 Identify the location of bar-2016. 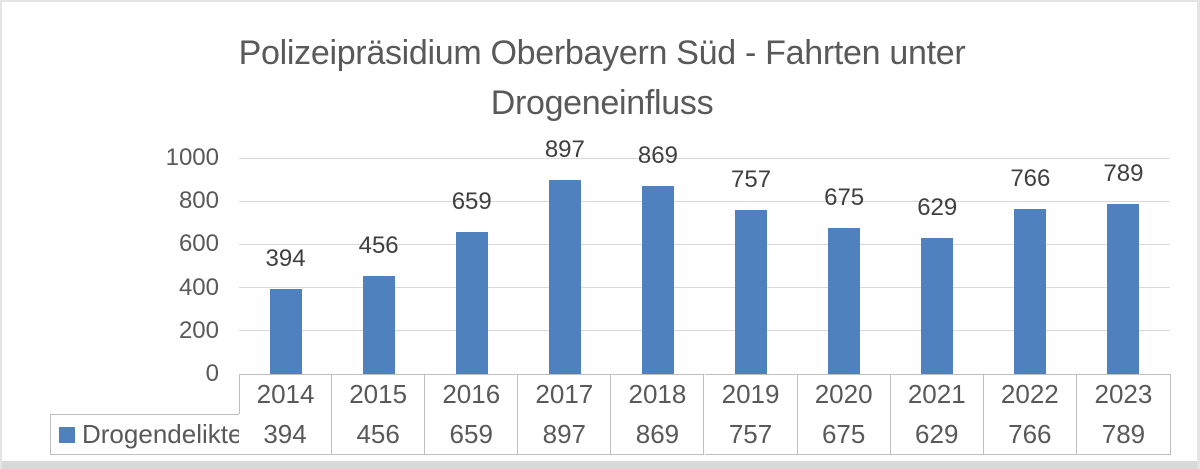
(471, 302).